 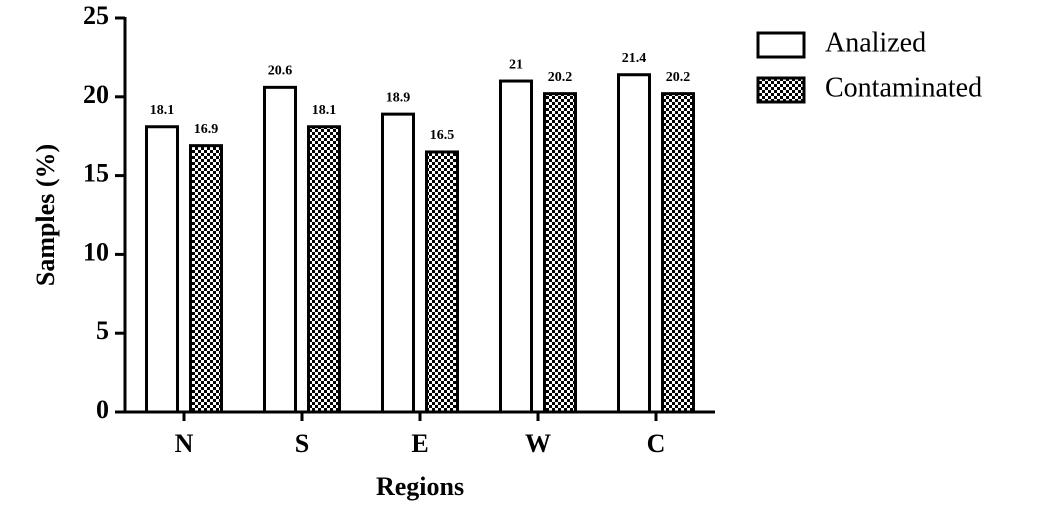 I want to click on data-label: 20.6, so click(x=280, y=71).